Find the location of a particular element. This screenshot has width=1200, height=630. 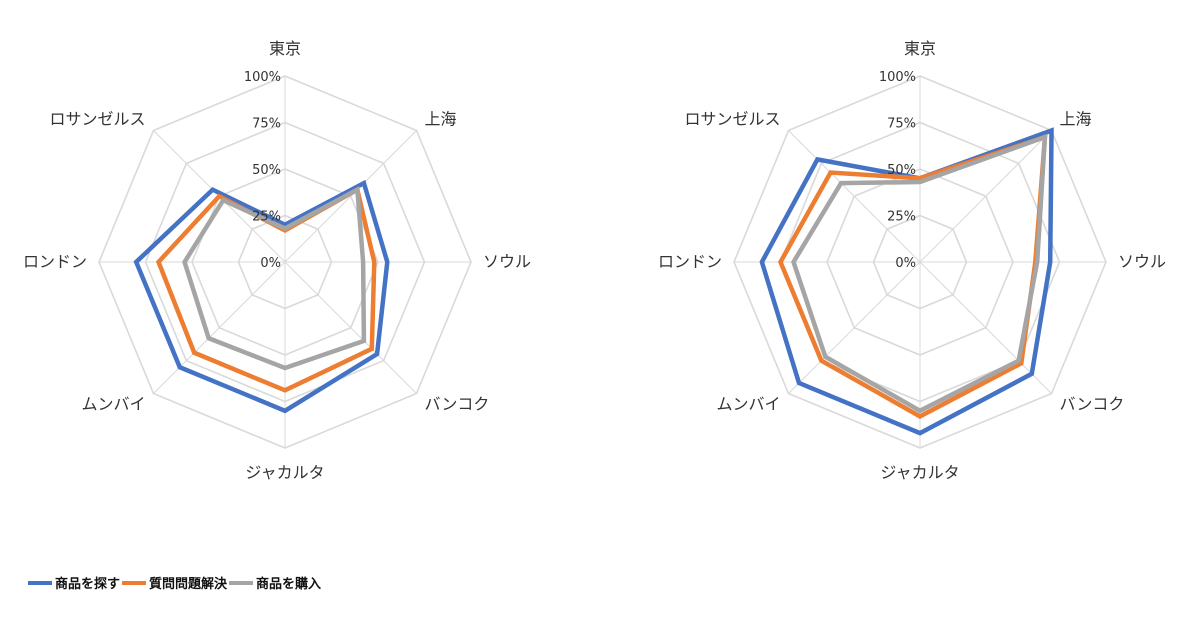

legend-label-question: 質問問題解決 is located at coordinates (188, 584).